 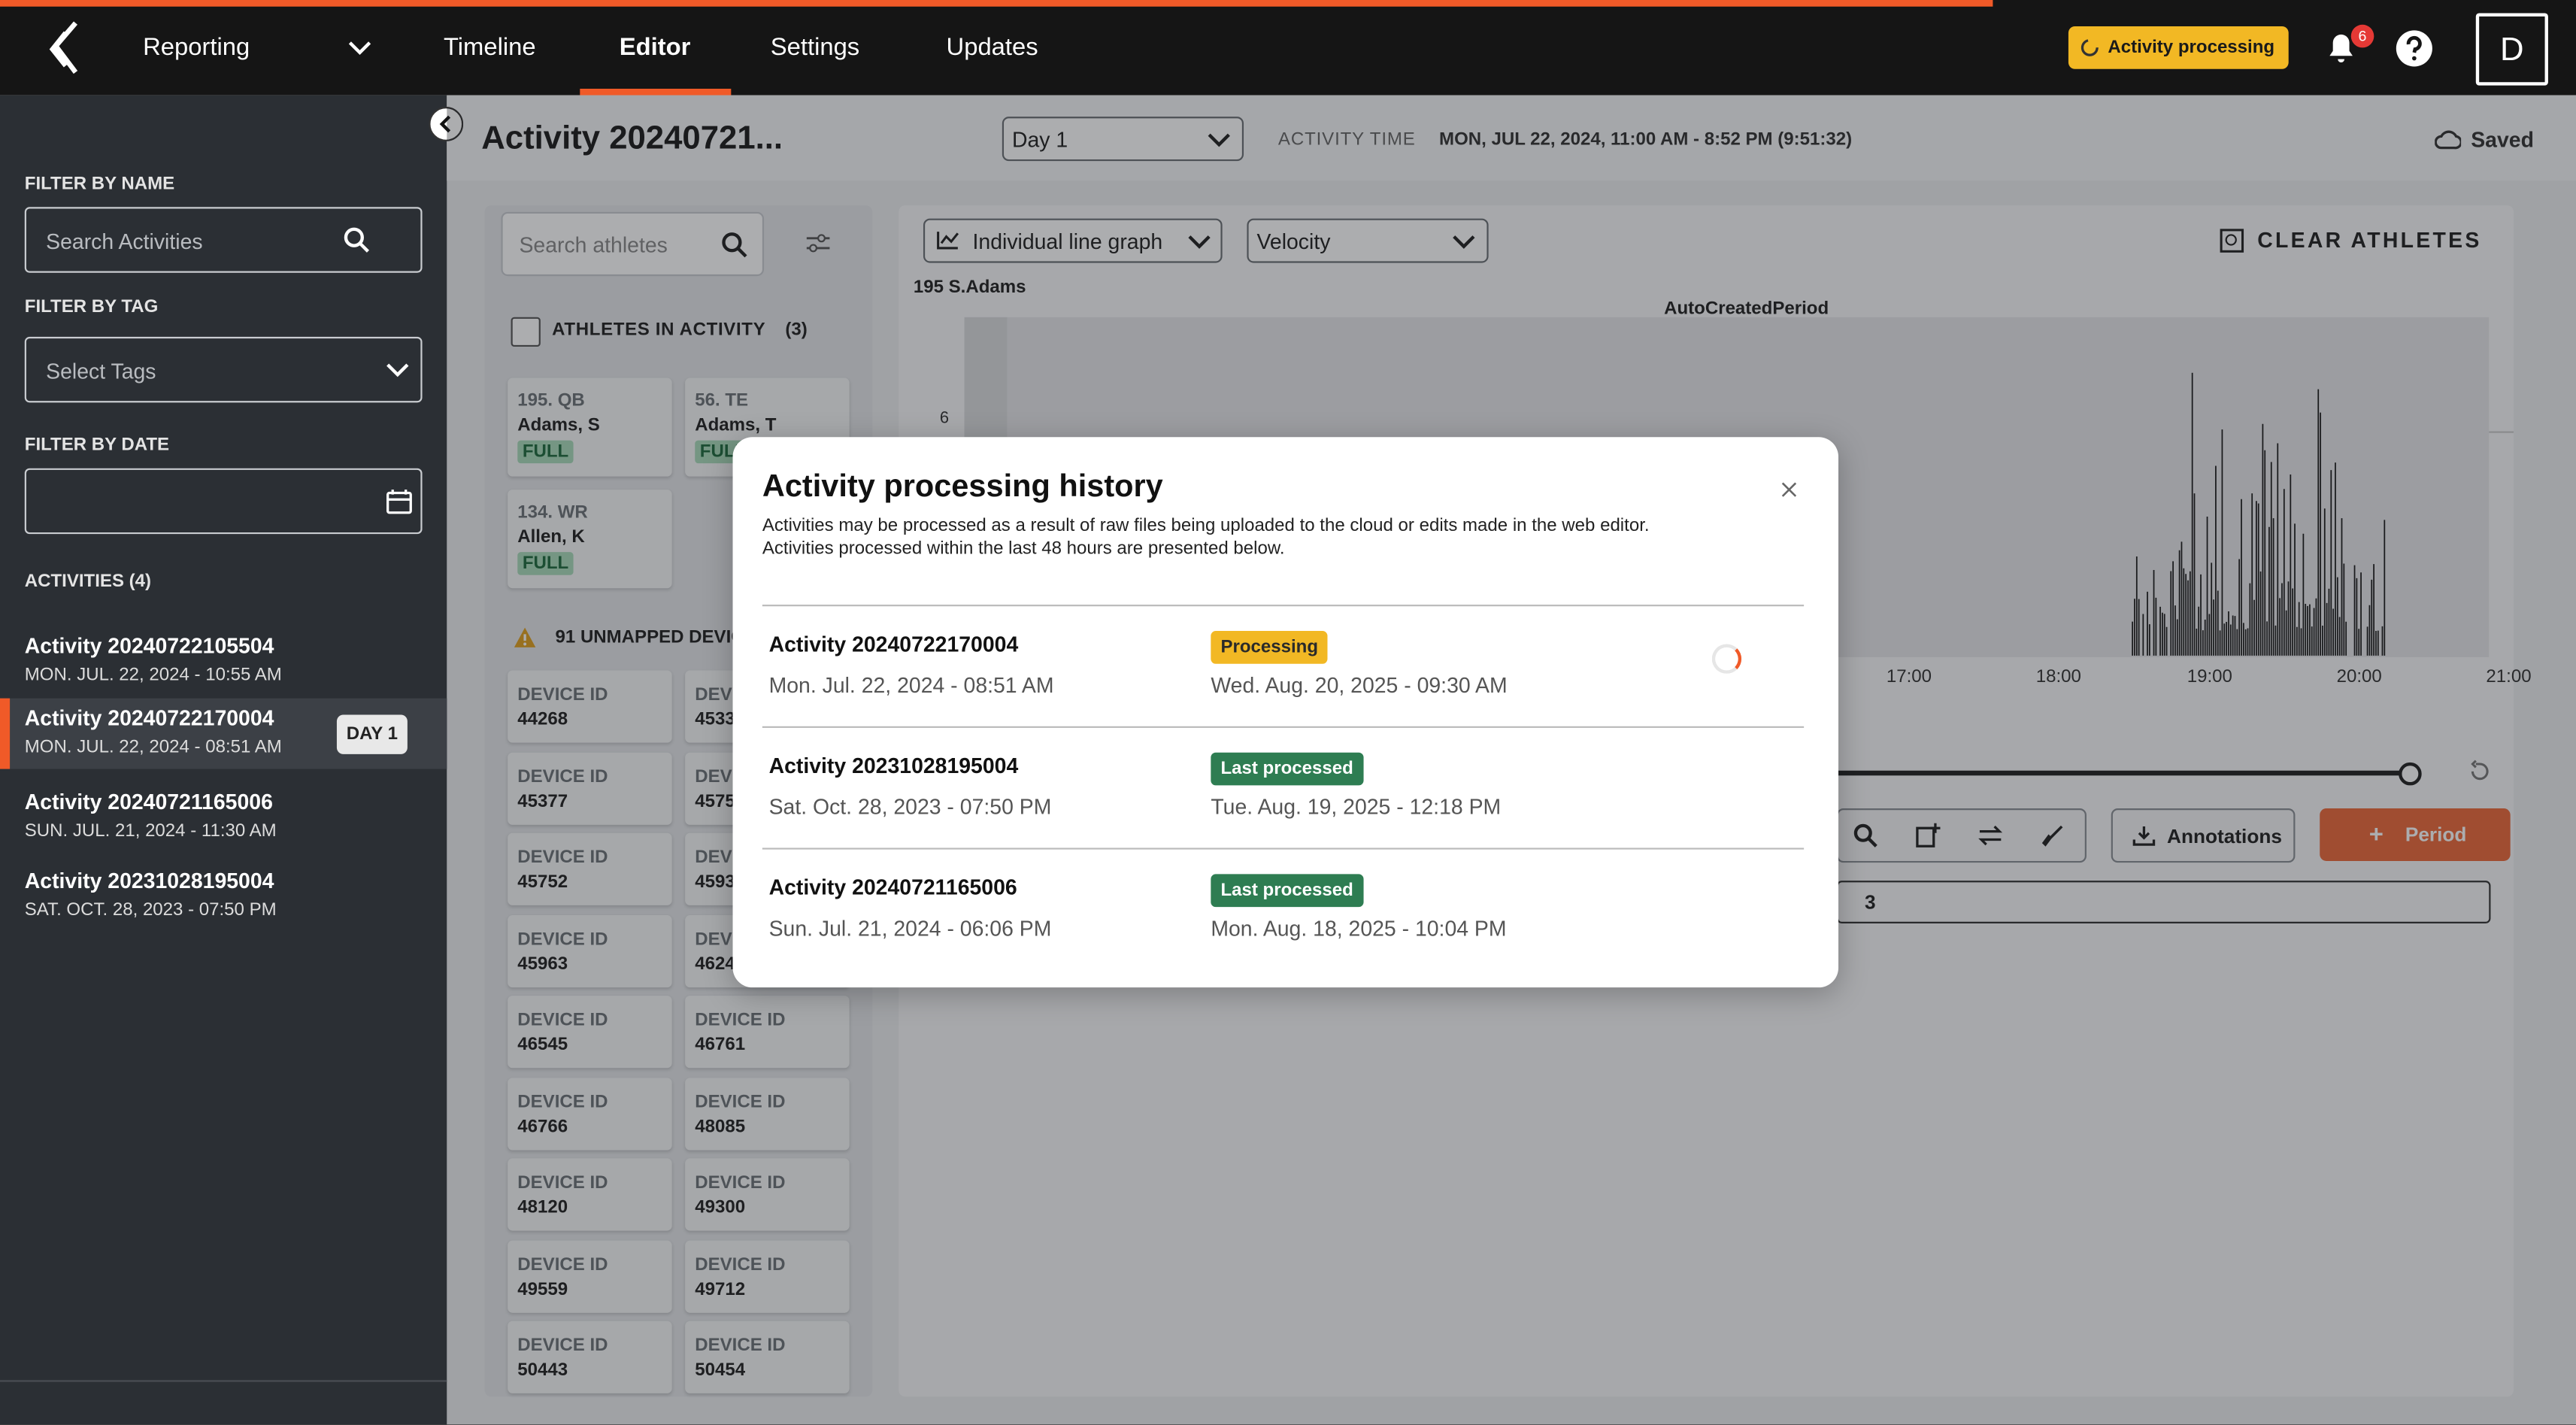 What do you see at coordinates (101, 371) in the screenshot?
I see `placeholder: Select Tags` at bounding box center [101, 371].